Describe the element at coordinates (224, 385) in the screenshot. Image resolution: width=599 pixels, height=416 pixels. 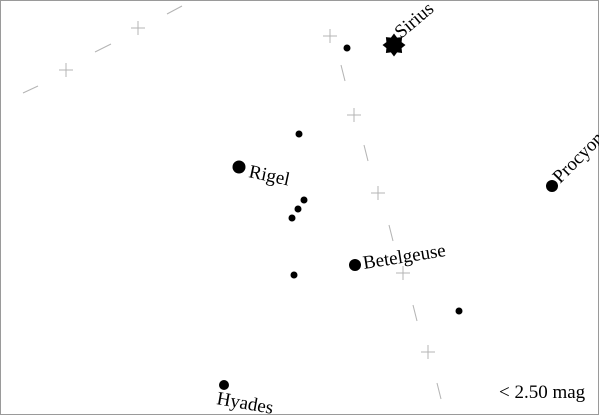
I see `hyades-star` at that location.